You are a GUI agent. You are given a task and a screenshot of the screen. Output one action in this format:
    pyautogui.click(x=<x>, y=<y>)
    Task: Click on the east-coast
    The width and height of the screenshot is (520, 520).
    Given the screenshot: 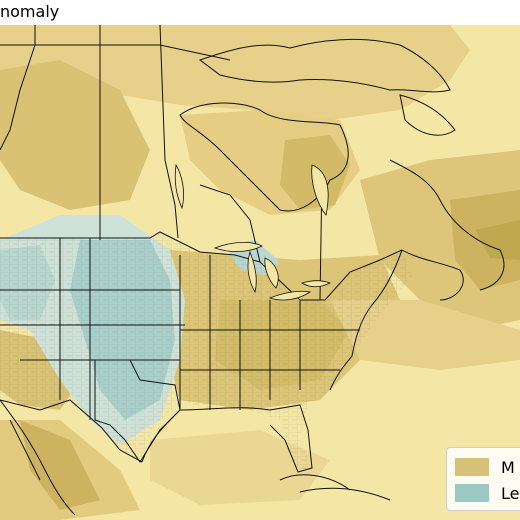 What is the action you would take?
    pyautogui.click(x=366, y=320)
    